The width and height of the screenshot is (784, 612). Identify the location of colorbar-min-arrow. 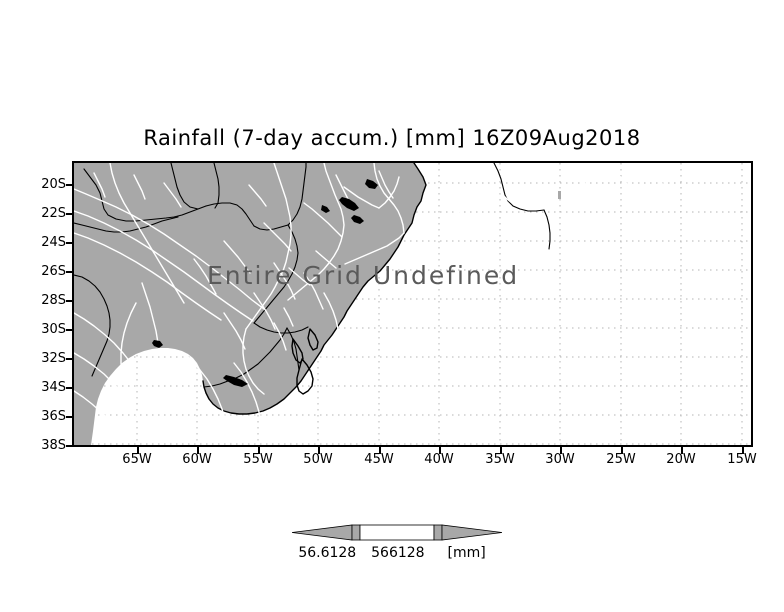
(322, 532).